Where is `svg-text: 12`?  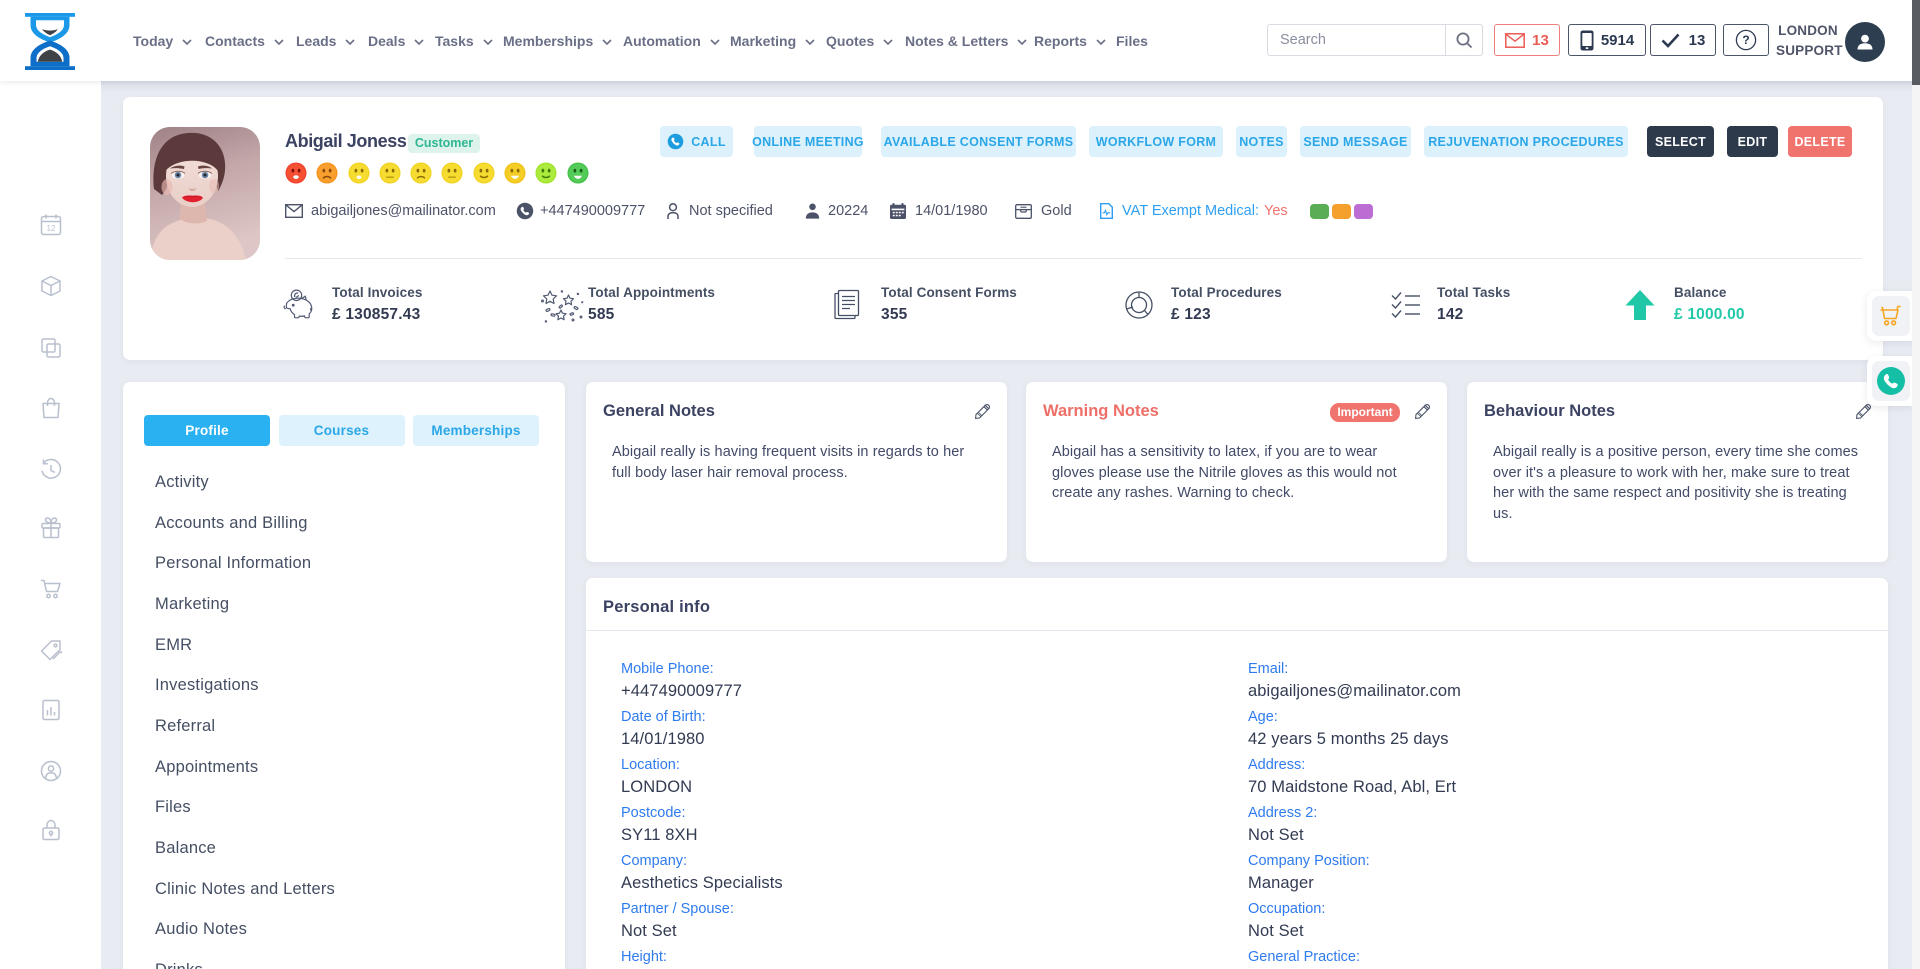
svg-text: 12 is located at coordinates (51, 228).